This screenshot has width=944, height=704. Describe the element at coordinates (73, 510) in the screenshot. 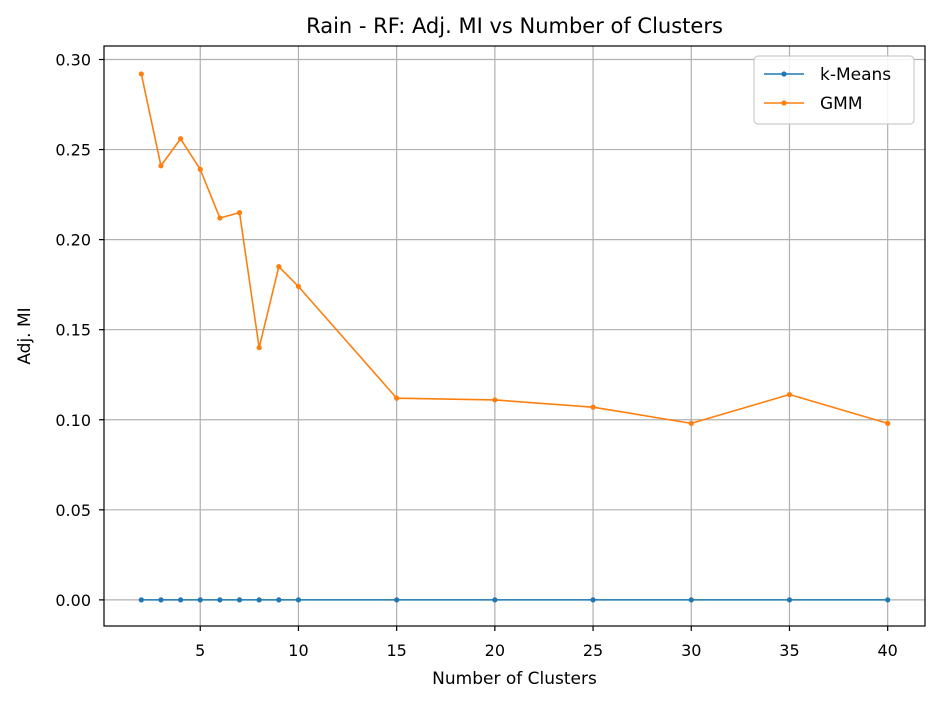

I see `y-tick-label: 0.05` at that location.